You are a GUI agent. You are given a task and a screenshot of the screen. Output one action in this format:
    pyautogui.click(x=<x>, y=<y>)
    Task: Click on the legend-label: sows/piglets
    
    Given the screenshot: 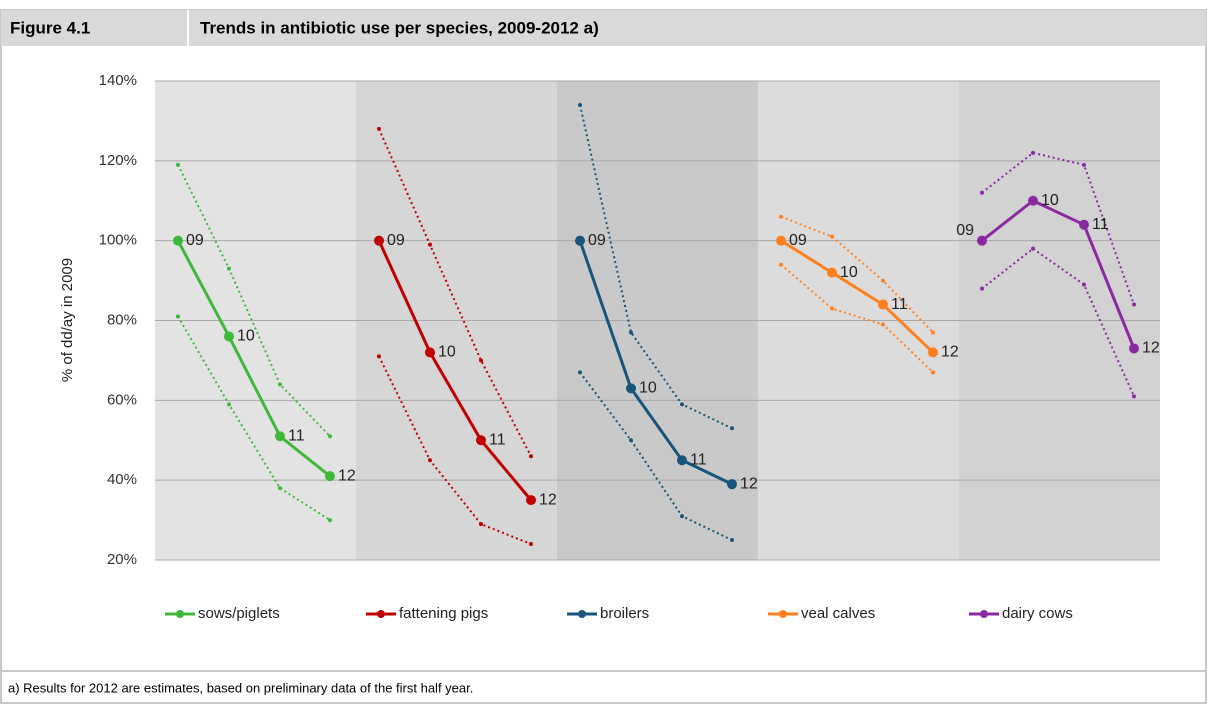 What is the action you would take?
    pyautogui.click(x=239, y=613)
    